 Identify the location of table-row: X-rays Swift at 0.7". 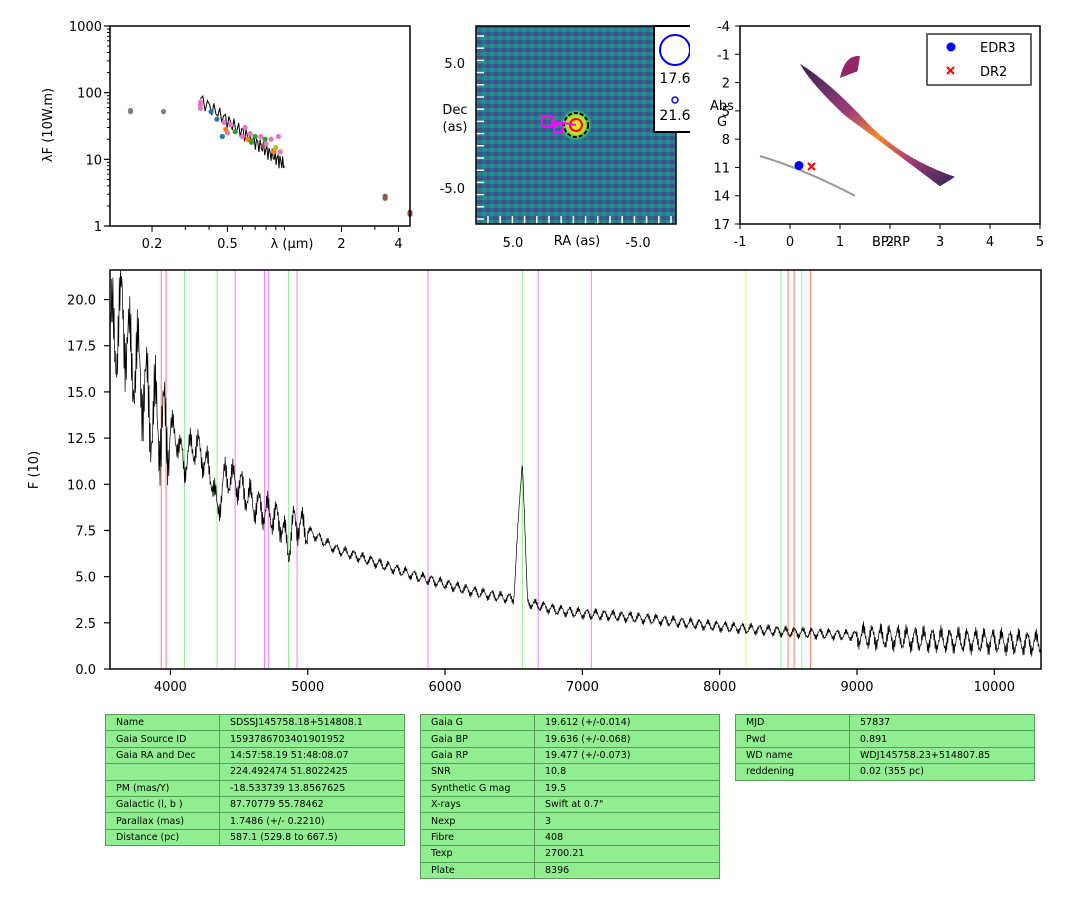
(570, 804).